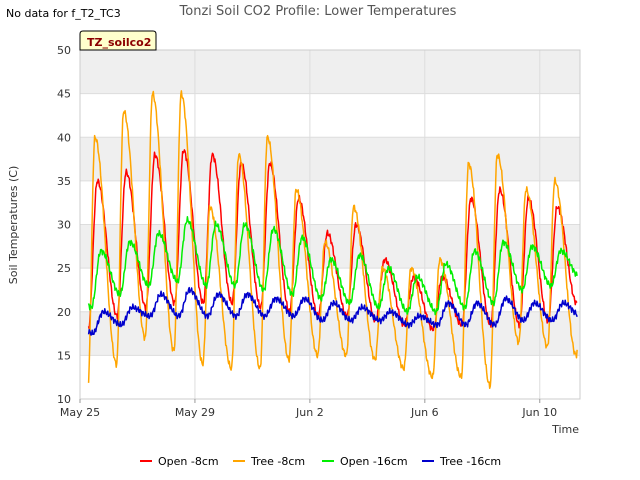 Image resolution: width=640 pixels, height=480 pixels. Describe the element at coordinates (80, 412) in the screenshot. I see `x-tick-label: May 25` at that location.